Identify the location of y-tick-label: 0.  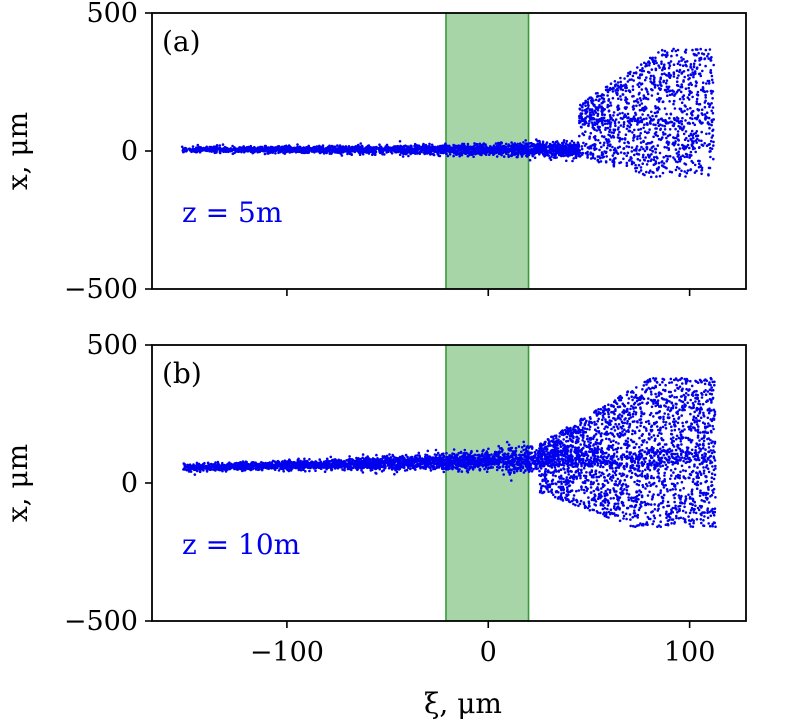
(129, 151).